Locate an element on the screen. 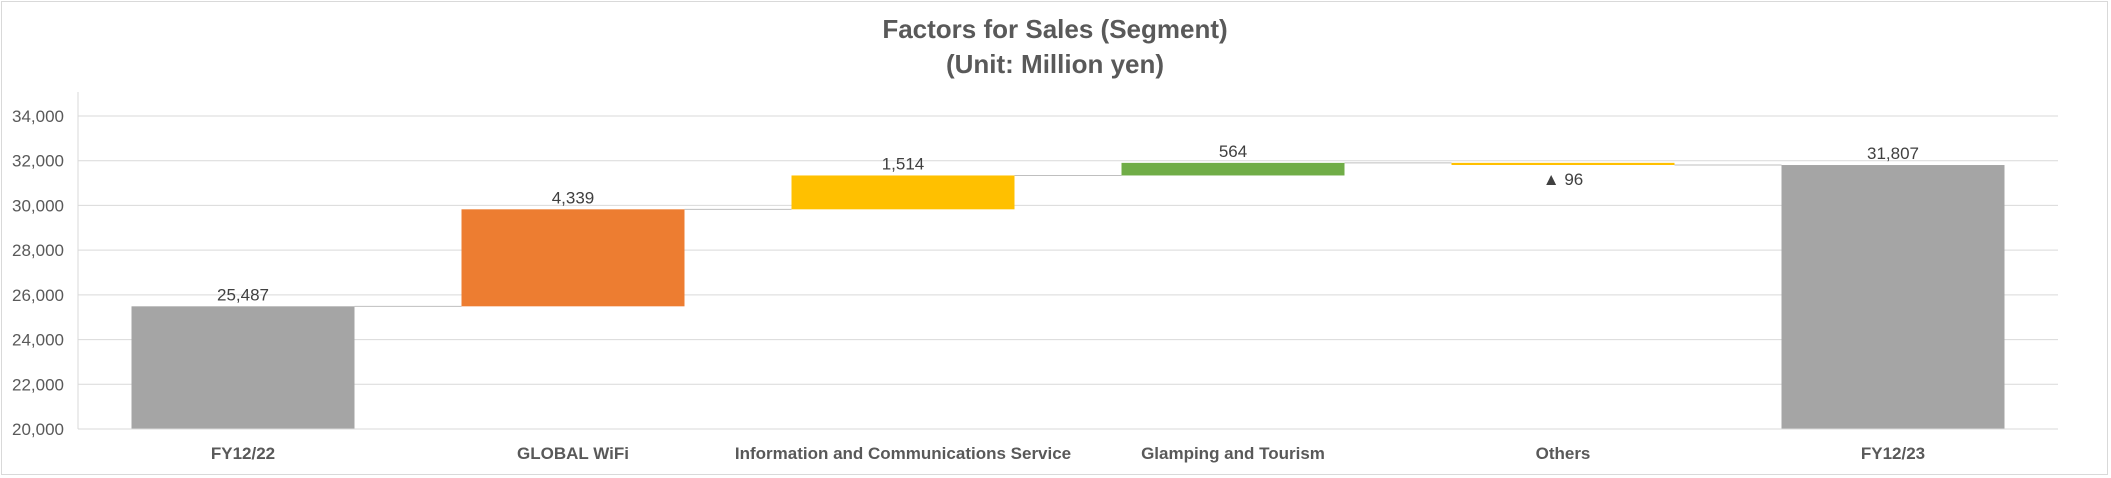 This screenshot has height=478, width=2111. category-label: FY12/23 is located at coordinates (1893, 453).